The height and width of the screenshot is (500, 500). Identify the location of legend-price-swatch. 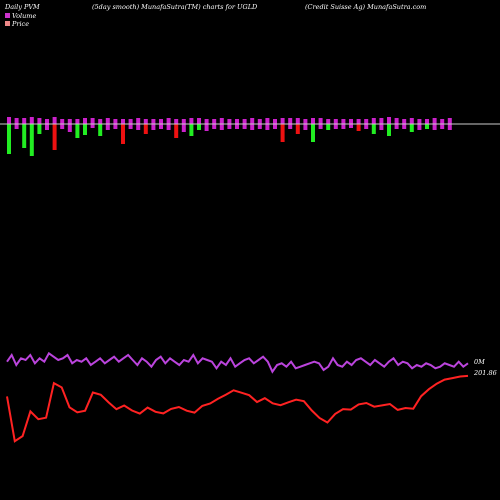
(7, 23).